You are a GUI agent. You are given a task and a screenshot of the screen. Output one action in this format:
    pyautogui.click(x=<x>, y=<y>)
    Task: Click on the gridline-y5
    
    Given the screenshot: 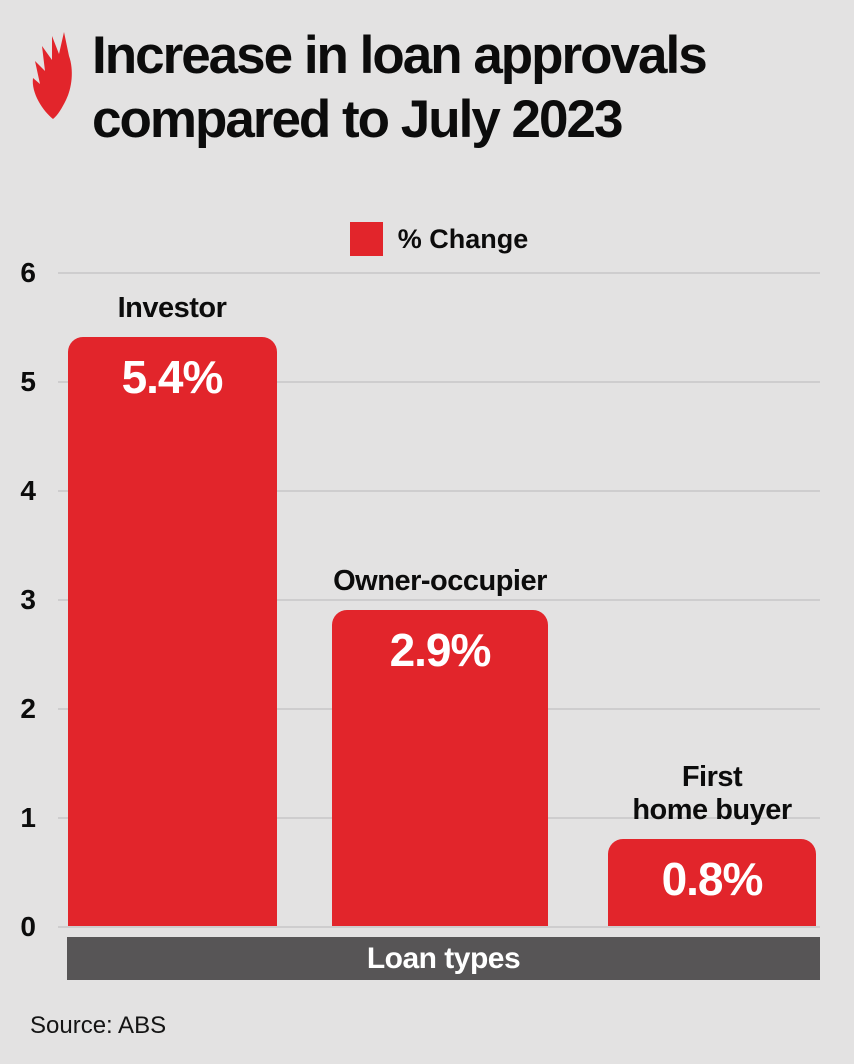 What is the action you would take?
    pyautogui.click(x=439, y=382)
    